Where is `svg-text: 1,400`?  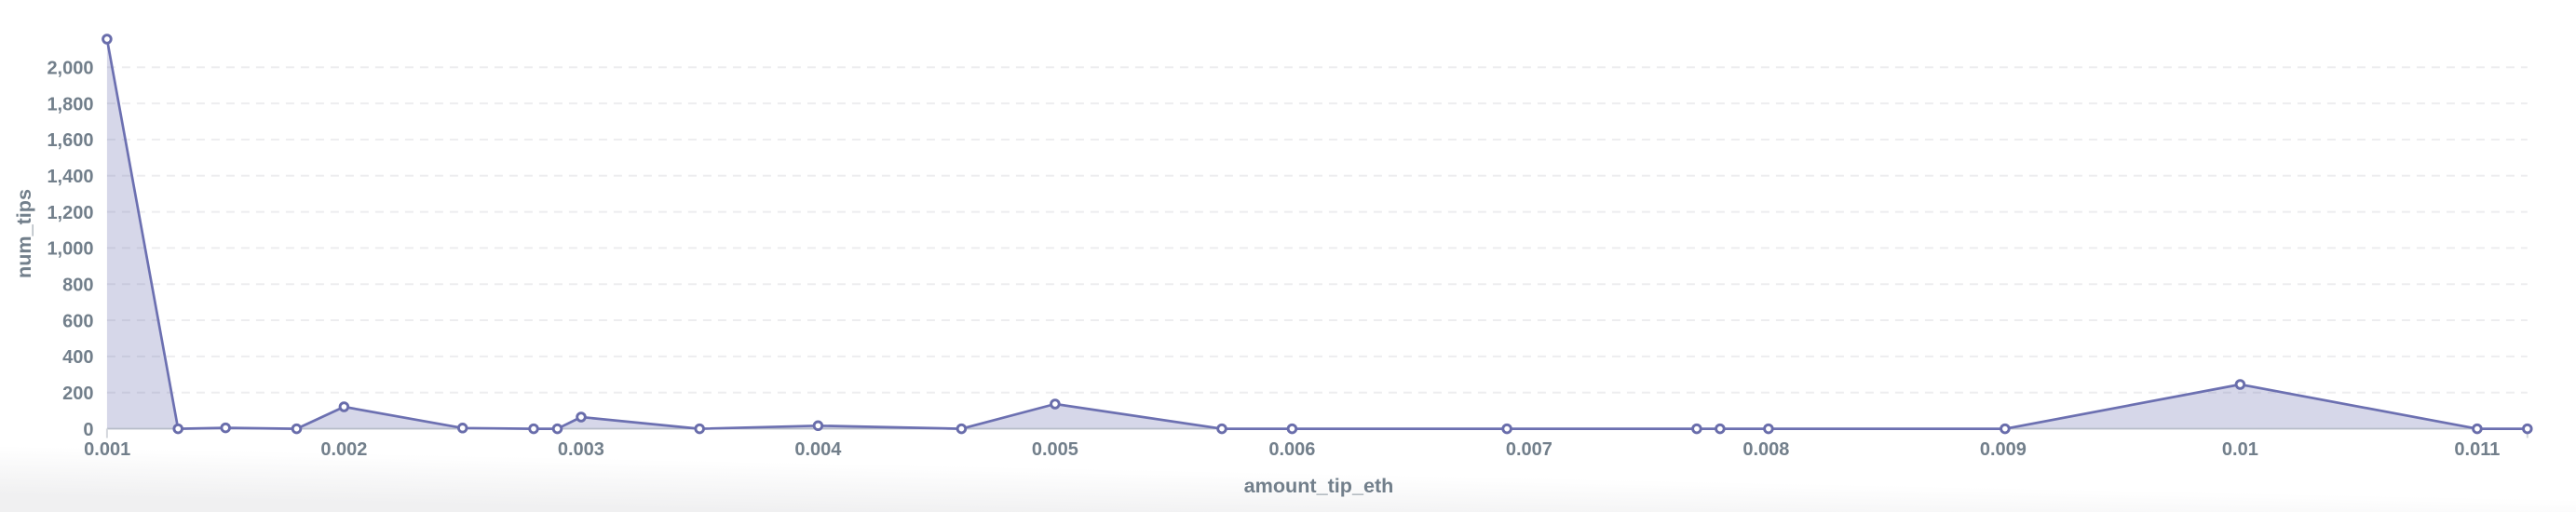
svg-text: 1,400 is located at coordinates (70, 177).